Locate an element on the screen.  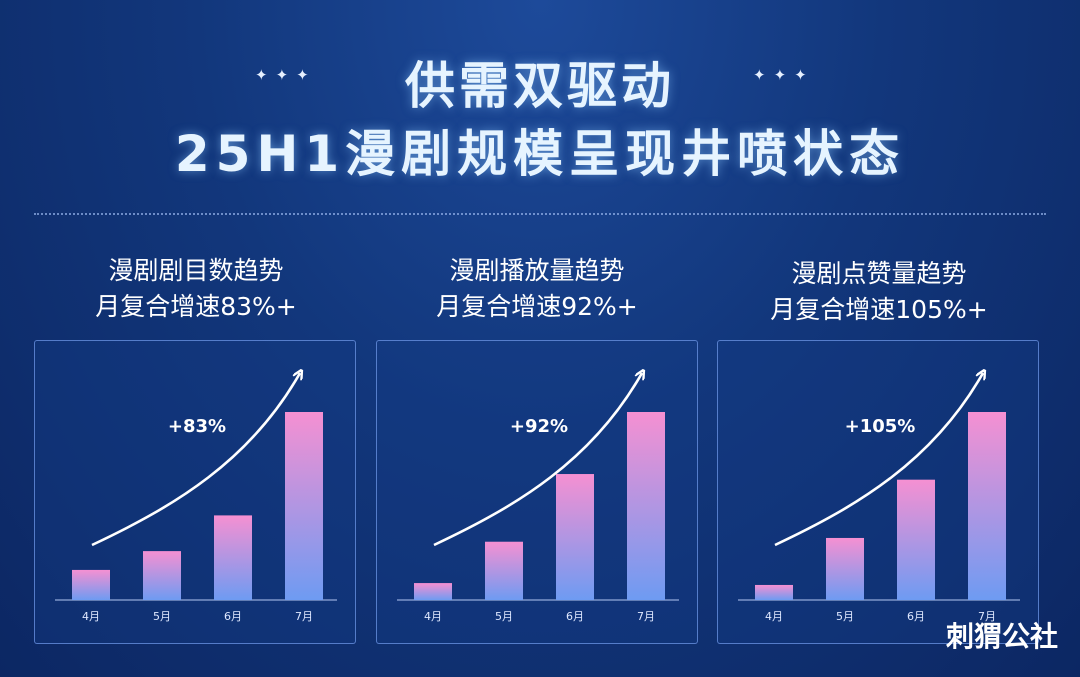
panel-2-growth: 月复合增速92%+ is located at coordinates (537, 306).